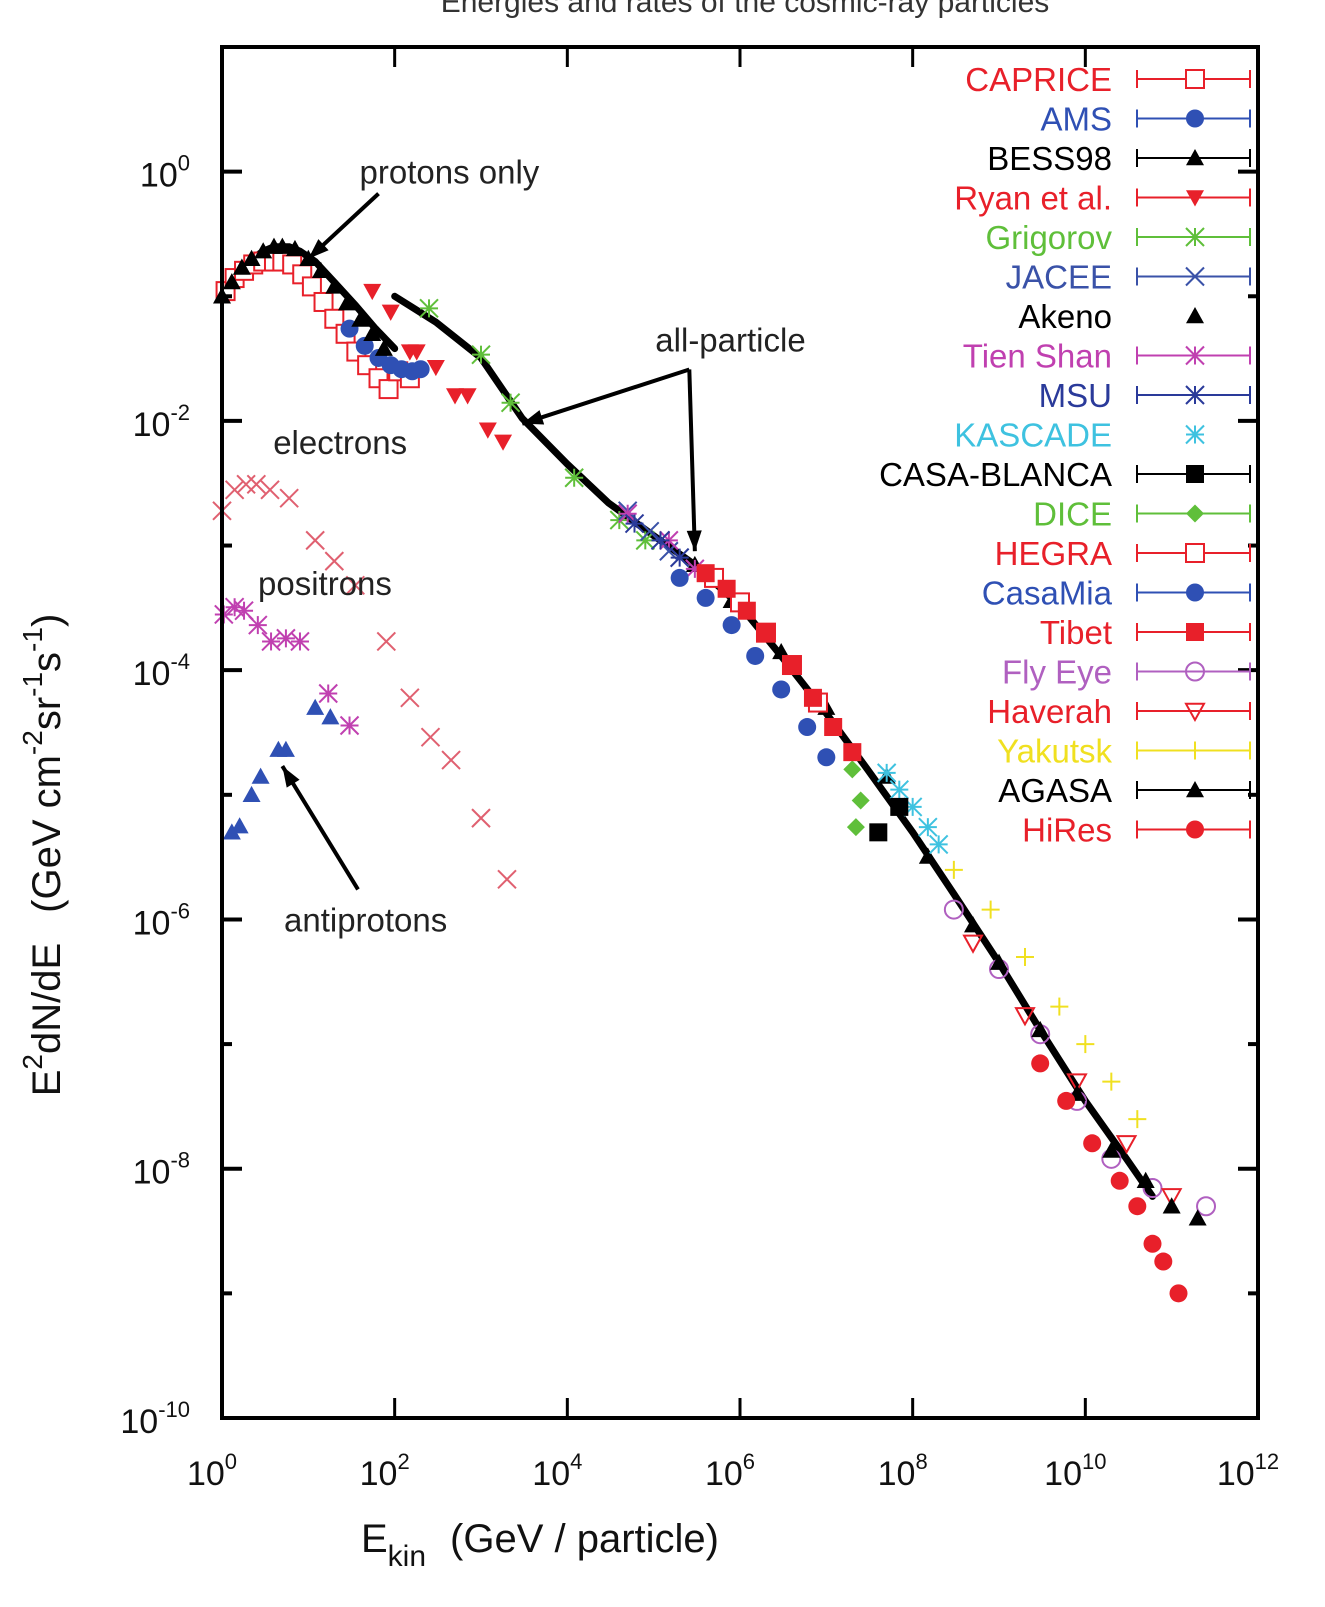  Describe the element at coordinates (340, 442) in the screenshot. I see `annotation-electrons: electrons` at that location.